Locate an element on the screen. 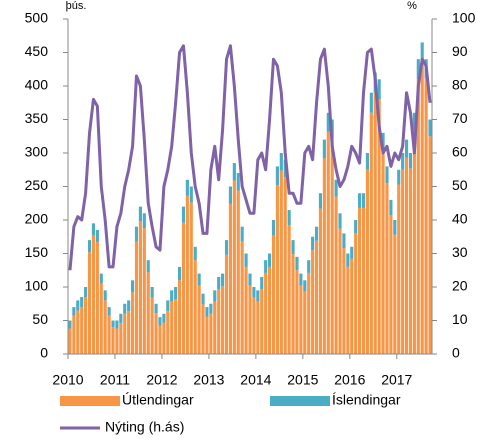  y2-axis-unit: % is located at coordinates (412, 6).